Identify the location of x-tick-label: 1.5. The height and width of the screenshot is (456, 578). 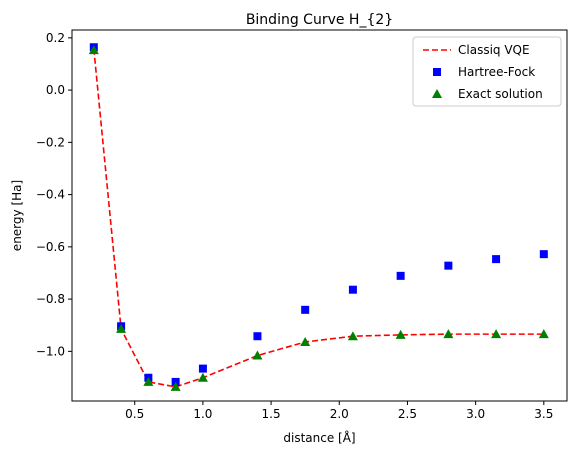
(271, 414).